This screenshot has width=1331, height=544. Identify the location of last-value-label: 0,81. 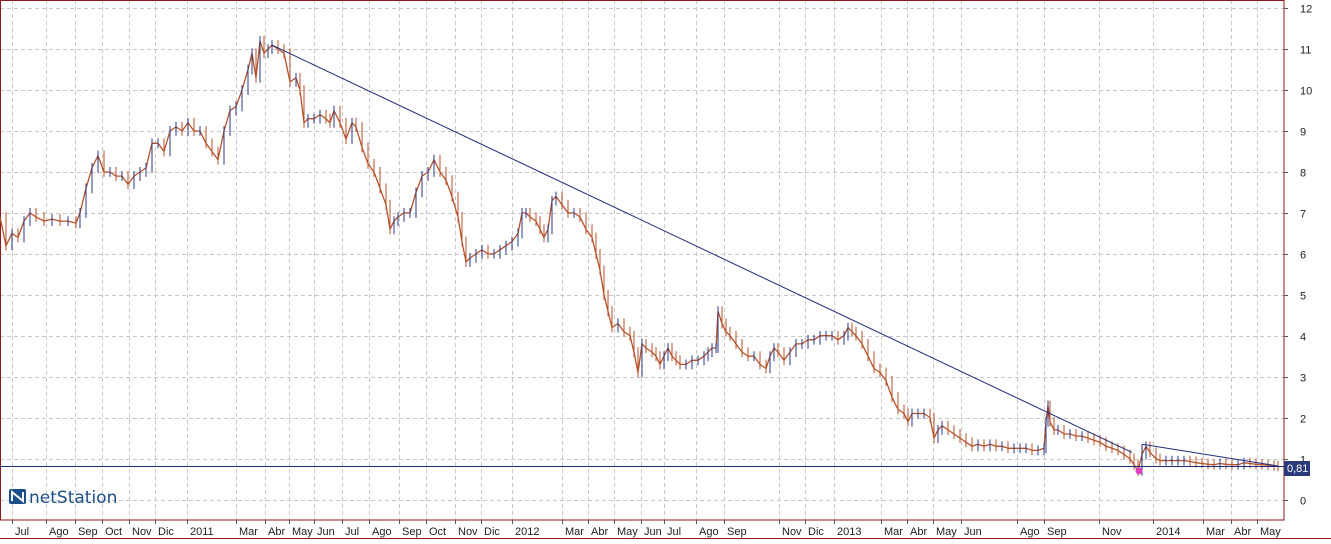
(1297, 468).